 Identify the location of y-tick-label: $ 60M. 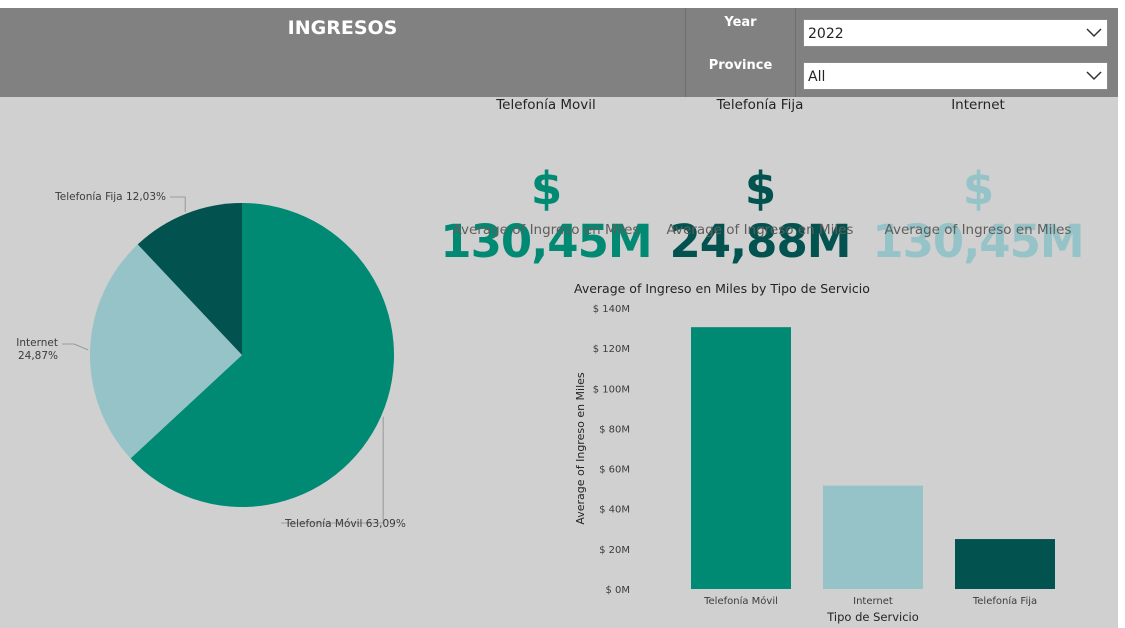
(614, 470).